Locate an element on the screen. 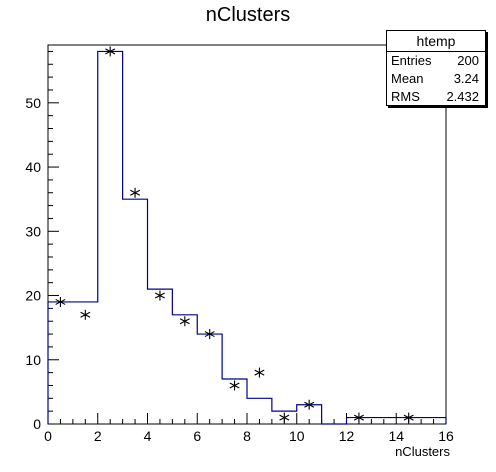  y-tick-label: 20 is located at coordinates (33, 296).